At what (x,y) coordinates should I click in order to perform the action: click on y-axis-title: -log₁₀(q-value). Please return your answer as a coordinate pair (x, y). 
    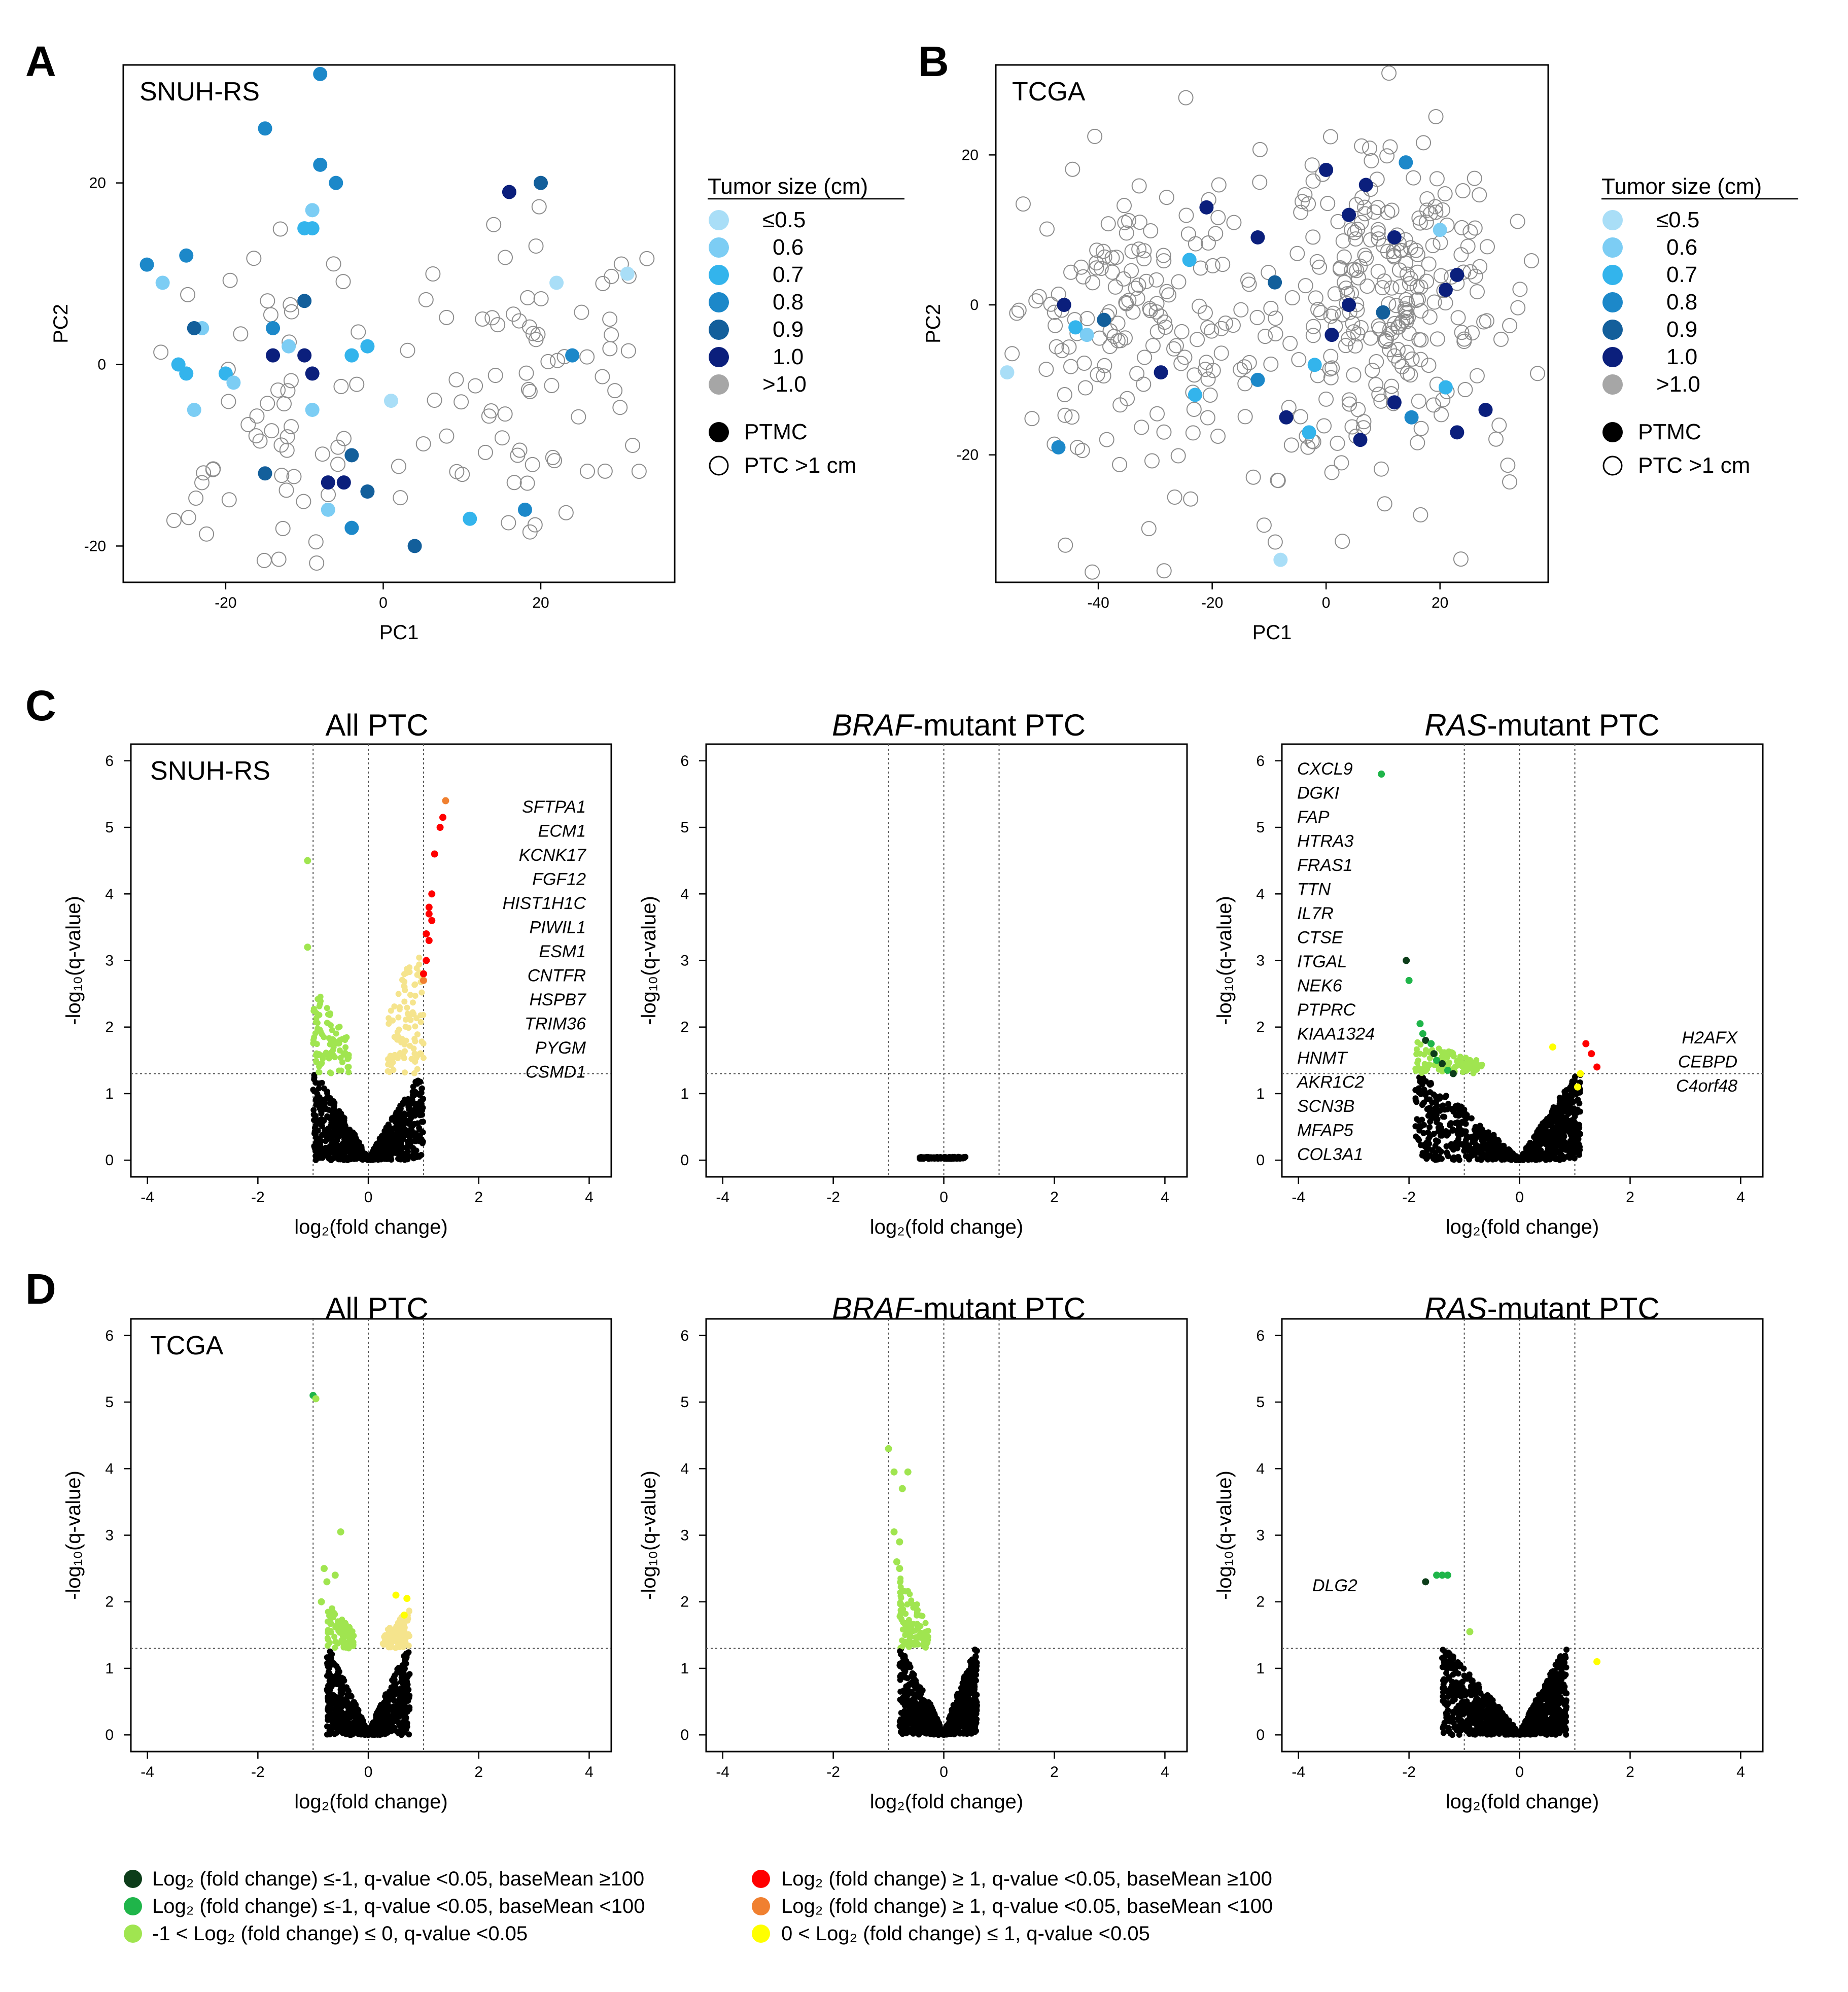
    Looking at the image, I should click on (1224, 1536).